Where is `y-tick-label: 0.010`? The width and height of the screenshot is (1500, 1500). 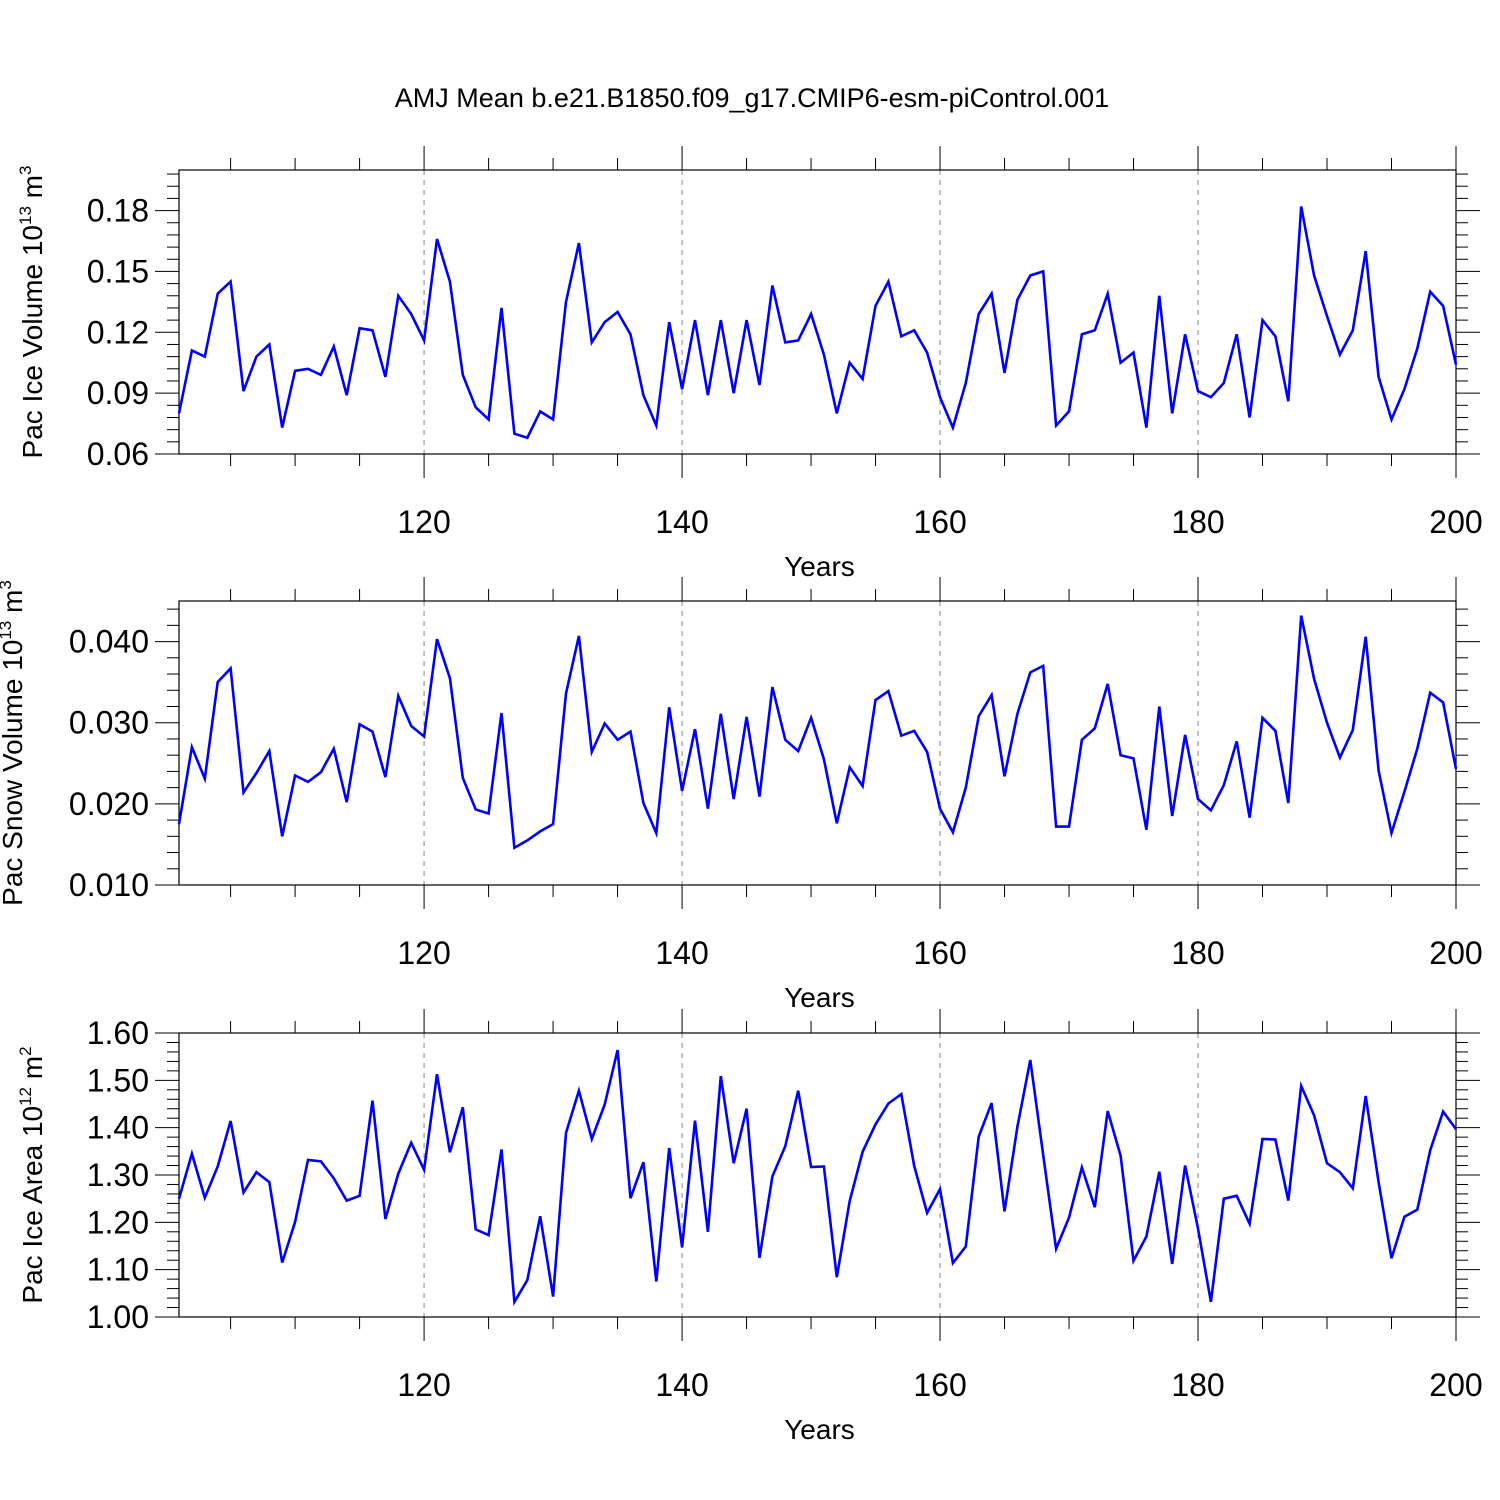
y-tick-label: 0.010 is located at coordinates (109, 885).